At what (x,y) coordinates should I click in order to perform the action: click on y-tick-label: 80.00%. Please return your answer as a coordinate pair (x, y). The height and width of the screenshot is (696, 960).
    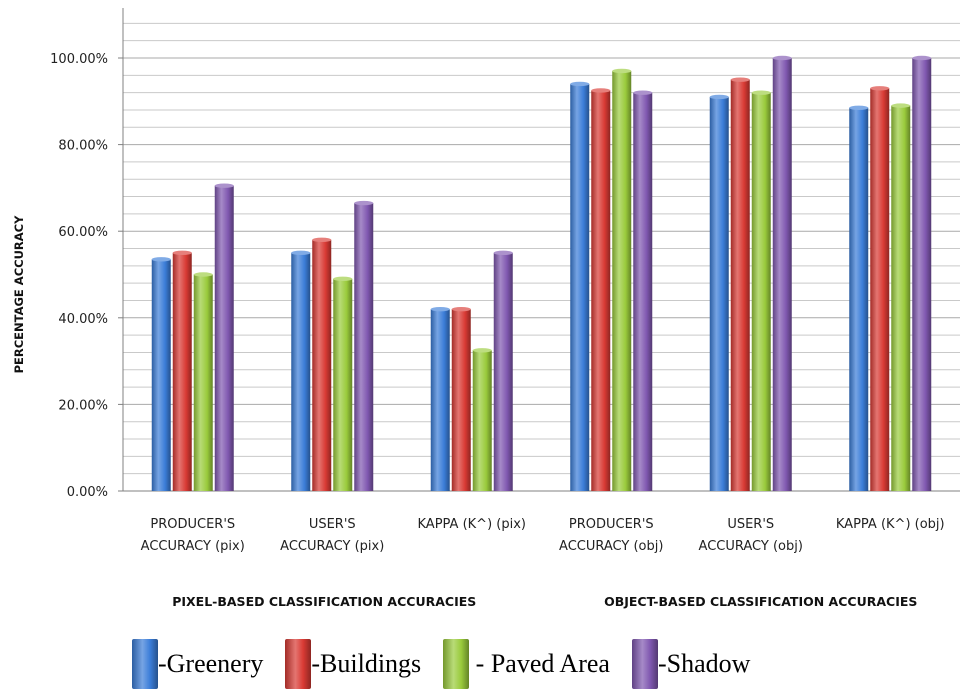
    Looking at the image, I should click on (83, 146).